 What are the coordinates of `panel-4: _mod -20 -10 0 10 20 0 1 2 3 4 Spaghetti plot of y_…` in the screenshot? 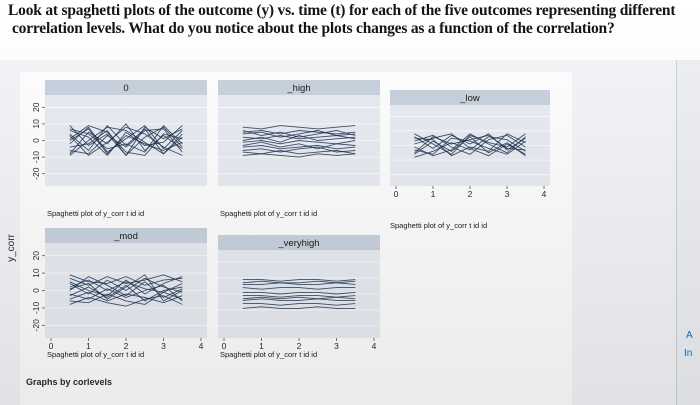 It's located at (119, 293).